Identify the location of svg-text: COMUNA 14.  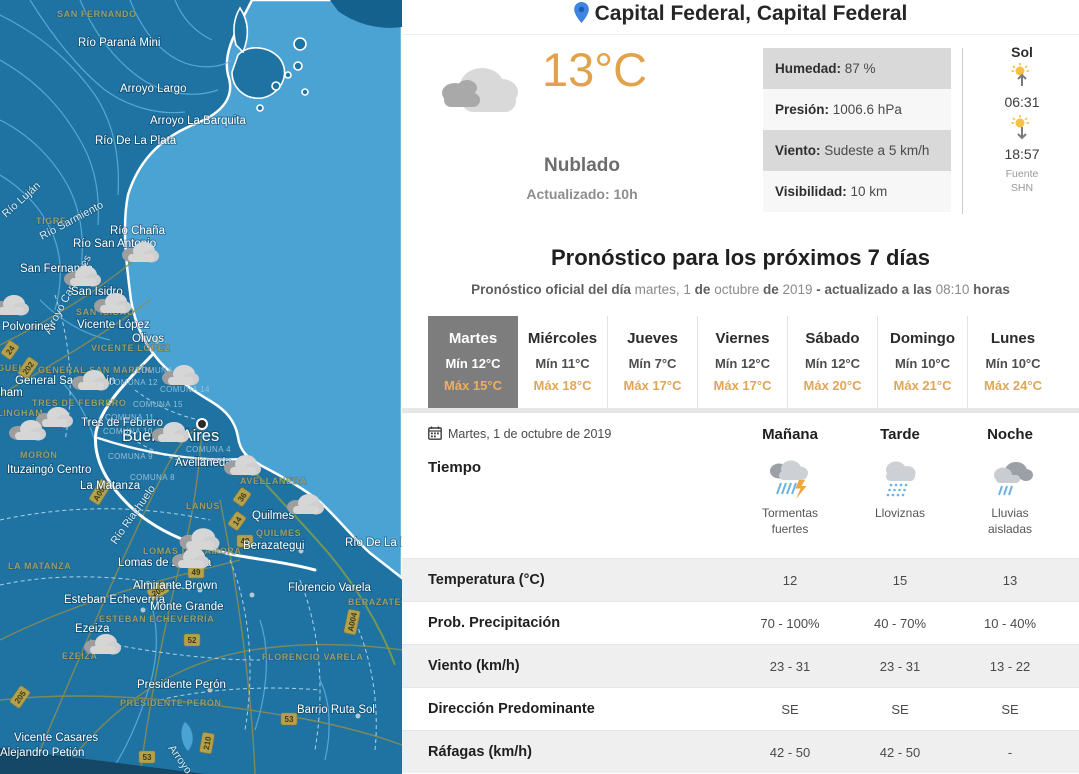
(185, 389).